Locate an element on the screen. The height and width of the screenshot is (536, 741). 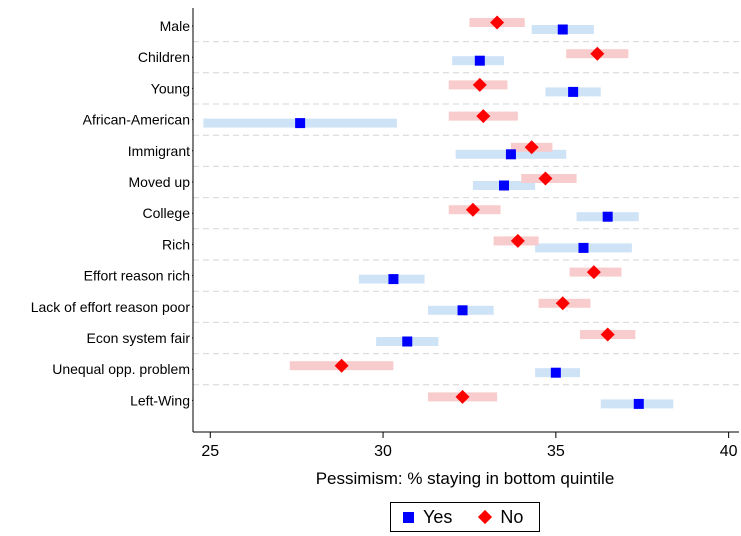
x-axis-title: Pessimism: % staying in bottom quintile is located at coordinates (465, 478).